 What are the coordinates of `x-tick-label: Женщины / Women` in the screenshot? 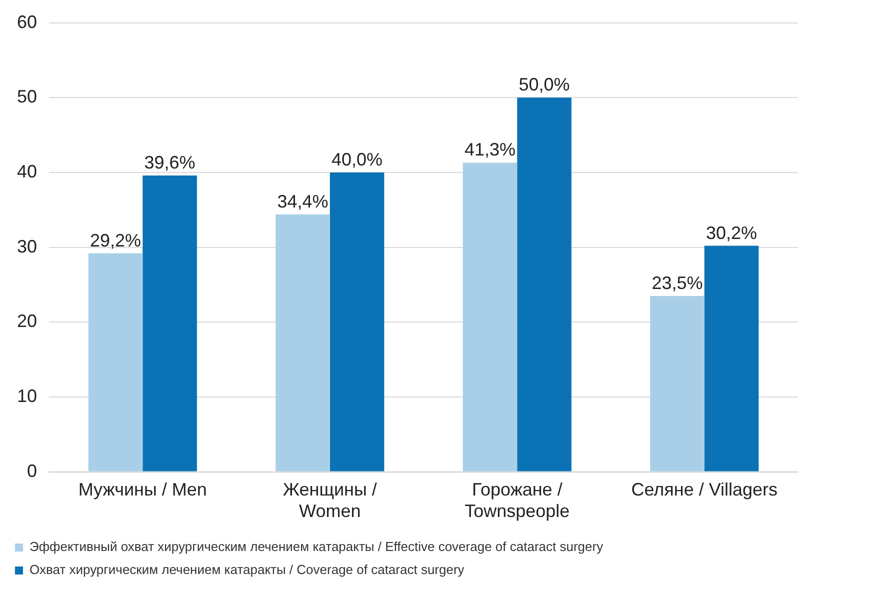 It's located at (329, 501).